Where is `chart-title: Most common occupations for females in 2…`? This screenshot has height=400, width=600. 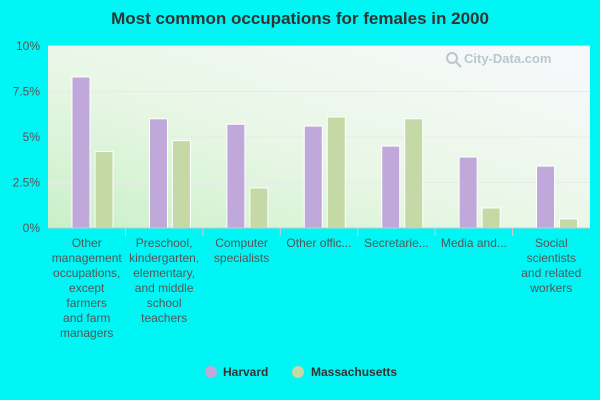 chart-title: Most common occupations for females in 2… is located at coordinates (300, 18).